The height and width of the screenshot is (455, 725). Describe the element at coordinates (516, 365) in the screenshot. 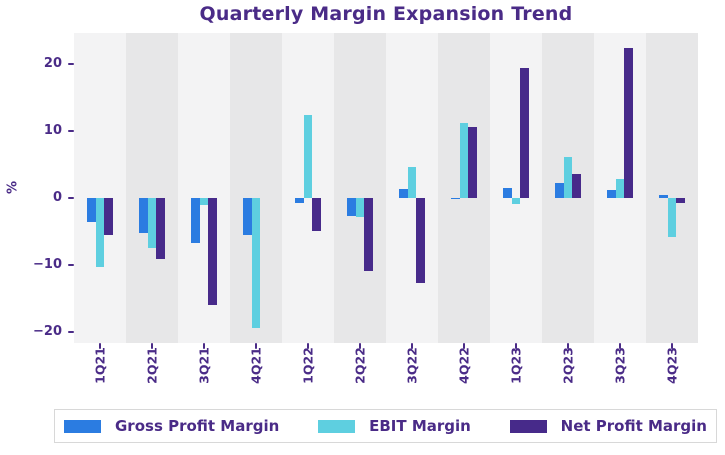

I see `x-tick-label: 1Q23` at that location.